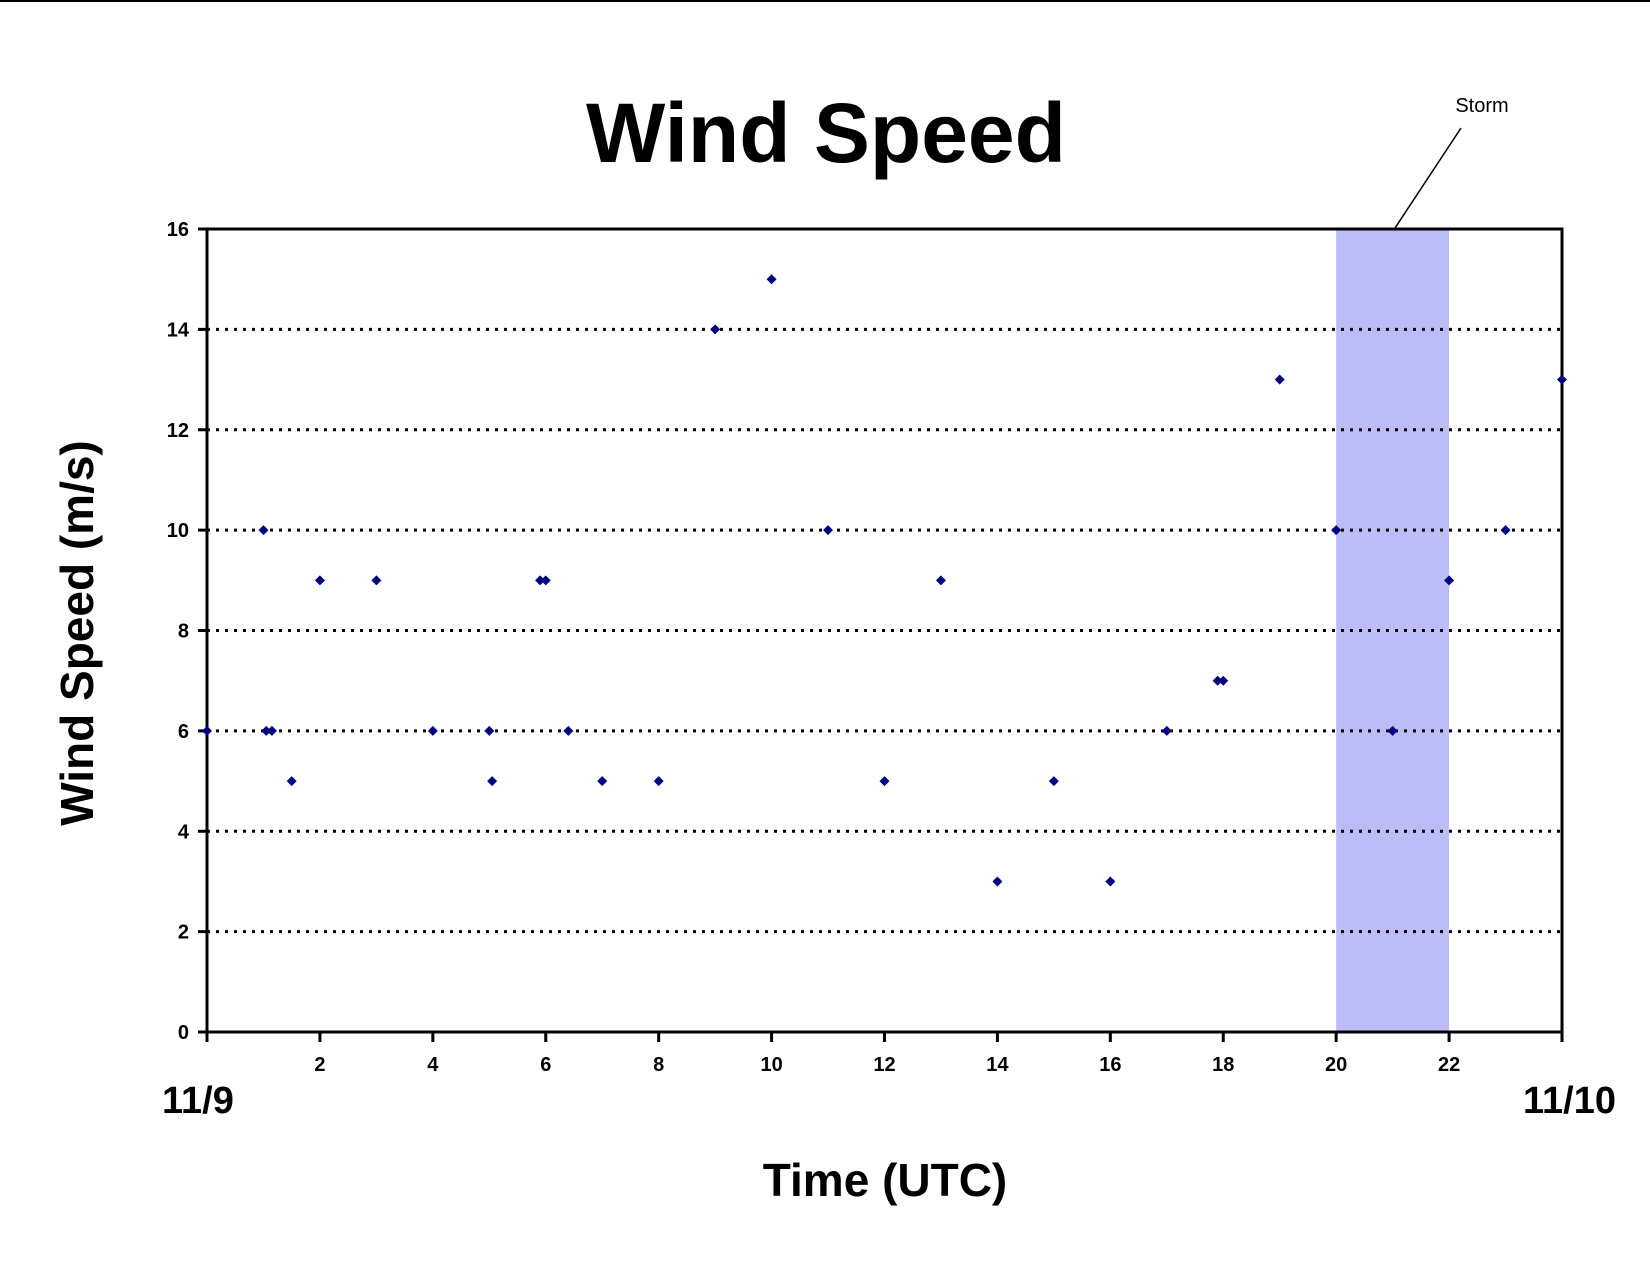 The width and height of the screenshot is (1650, 1275). I want to click on x-end-date-label: 11/10, so click(1569, 1101).